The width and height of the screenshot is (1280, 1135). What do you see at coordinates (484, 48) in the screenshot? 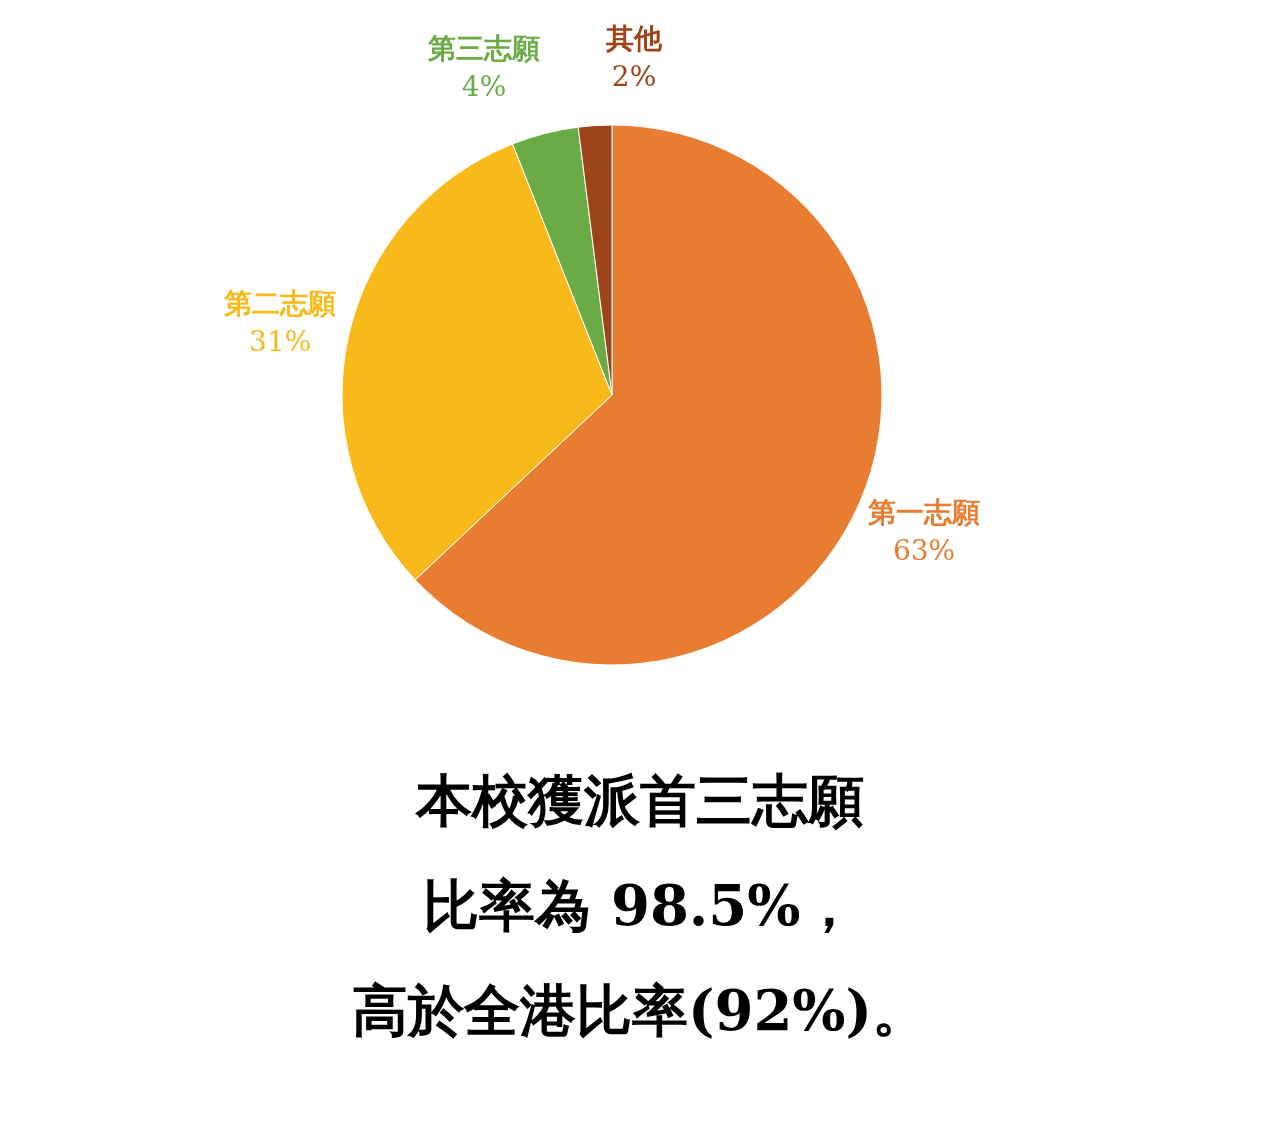
I see `slice-label: 第三志願` at bounding box center [484, 48].